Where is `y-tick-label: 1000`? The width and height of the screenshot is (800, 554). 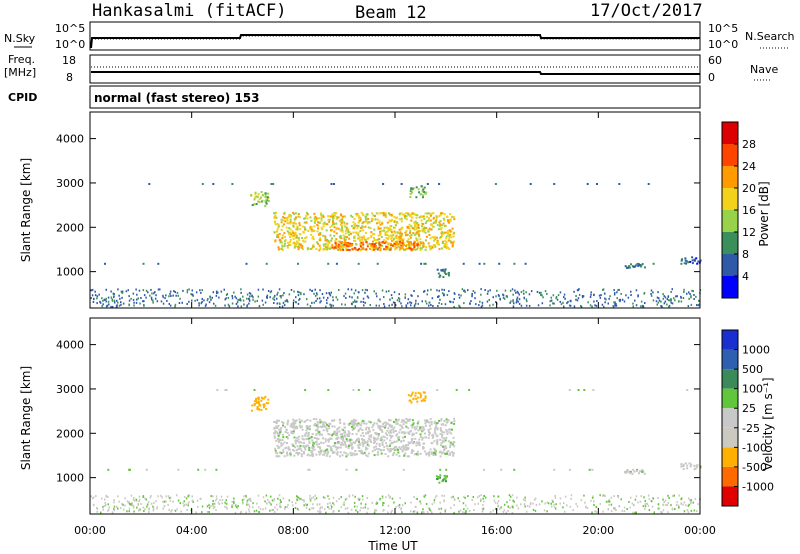 y-tick-label: 1000 is located at coordinates (70, 478).